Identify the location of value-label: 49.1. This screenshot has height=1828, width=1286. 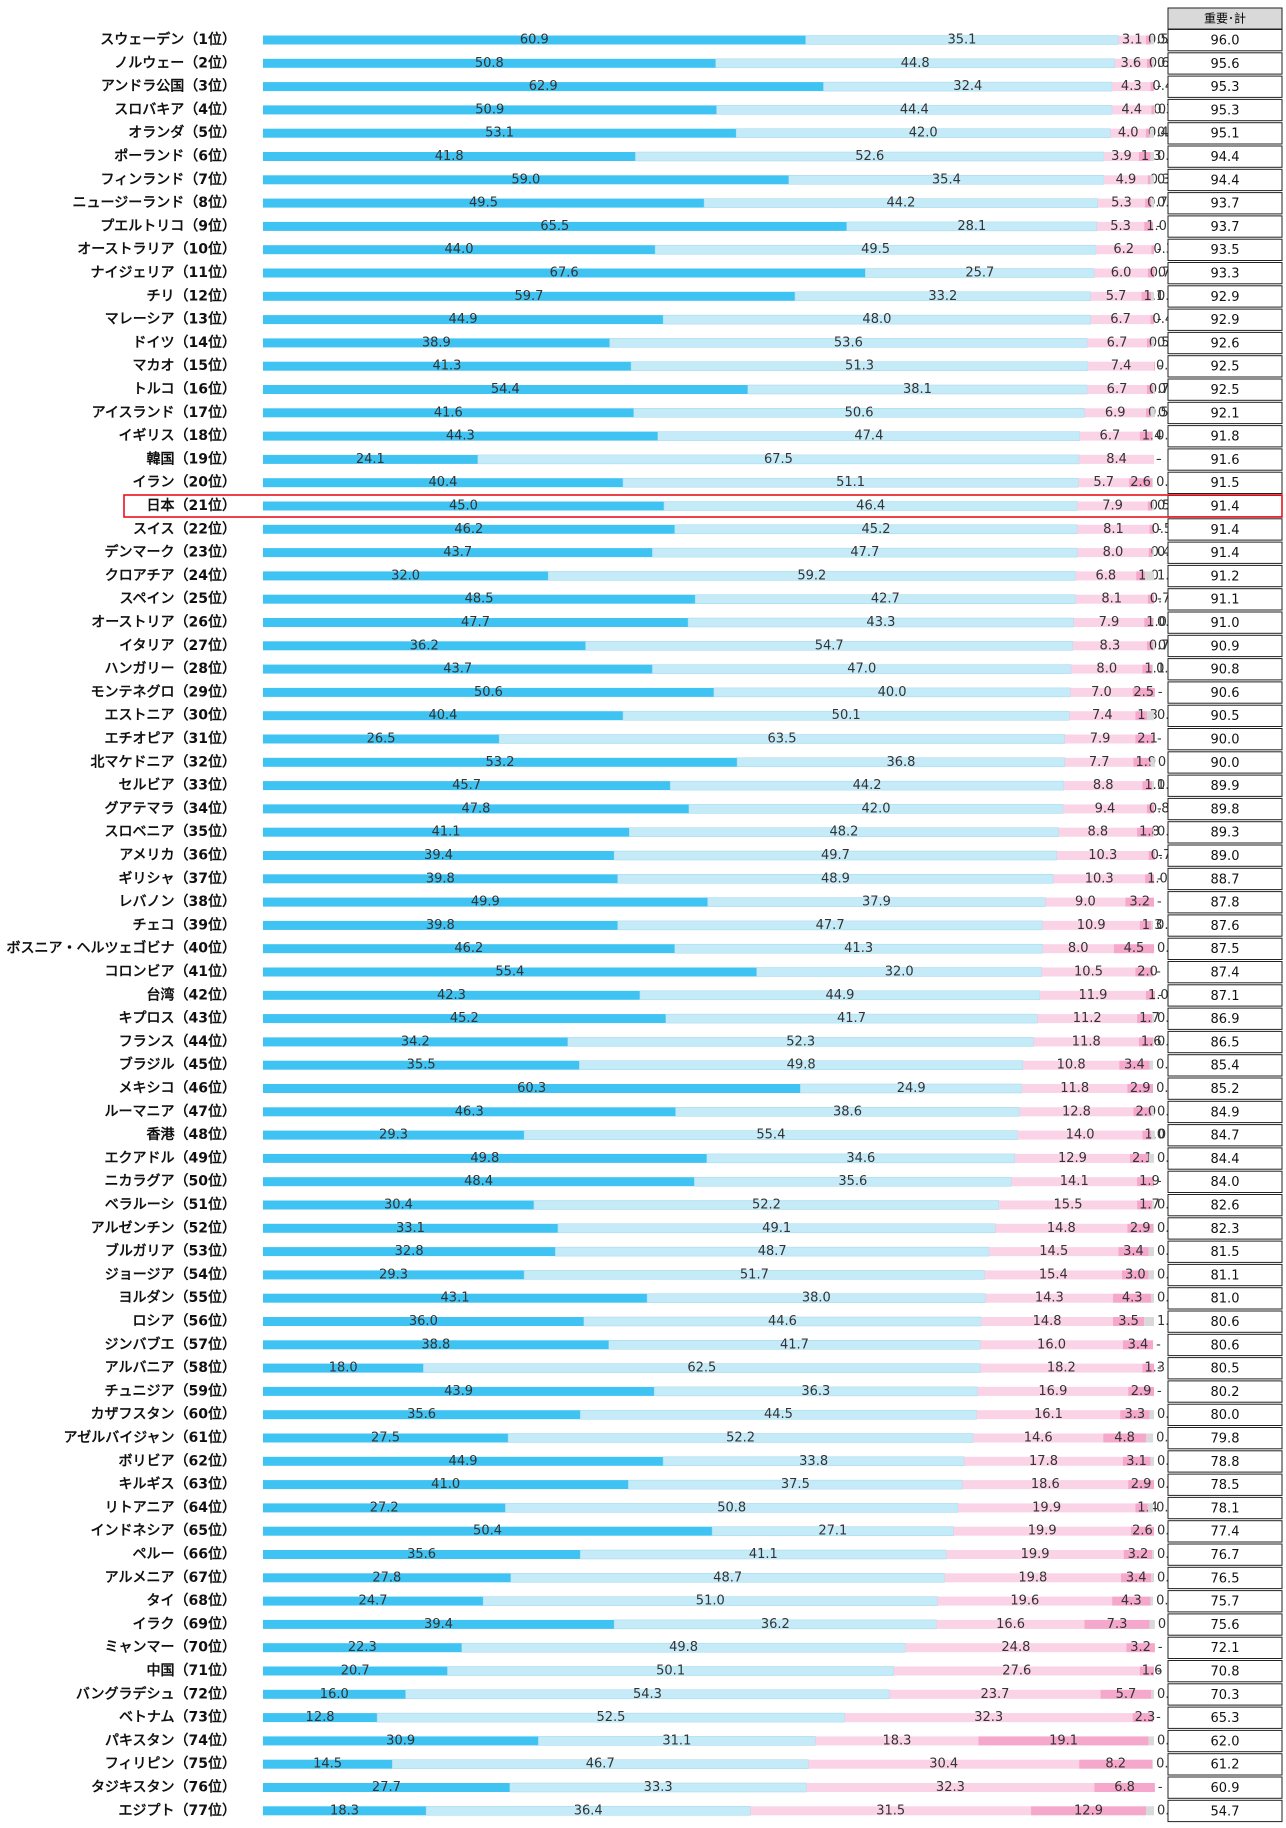
(776, 1228).